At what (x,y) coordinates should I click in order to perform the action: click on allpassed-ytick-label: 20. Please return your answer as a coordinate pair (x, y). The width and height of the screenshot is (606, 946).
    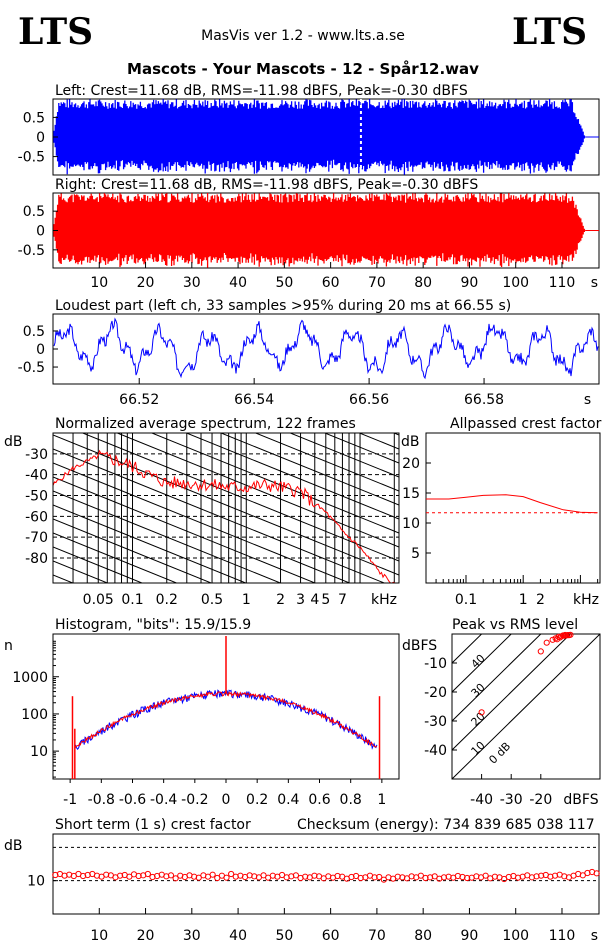
    Looking at the image, I should click on (411, 464).